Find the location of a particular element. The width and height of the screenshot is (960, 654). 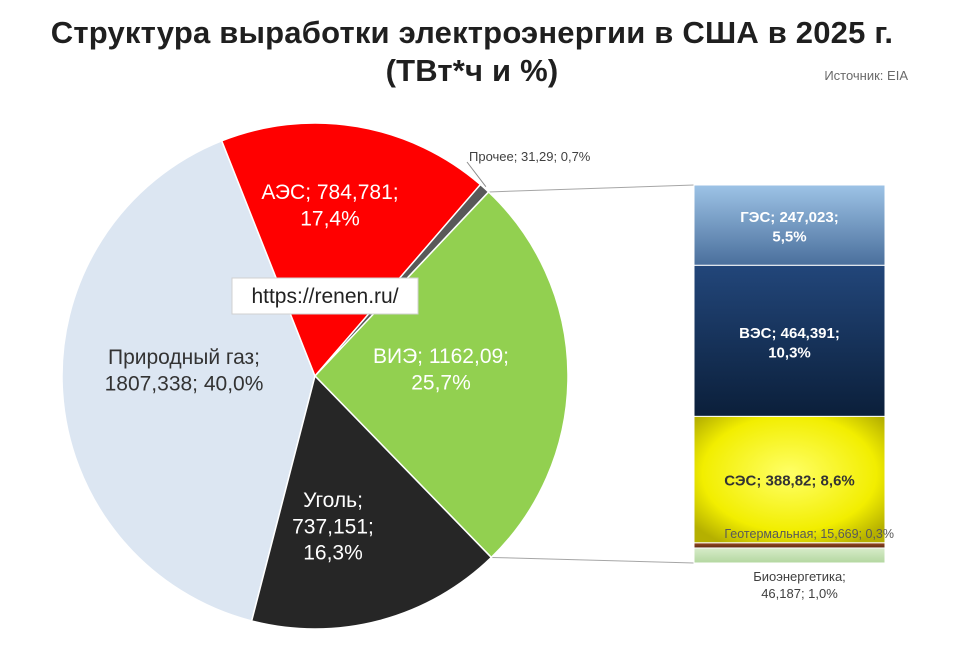

bar-label-line: Биоэнергетика; is located at coordinates (799, 576).